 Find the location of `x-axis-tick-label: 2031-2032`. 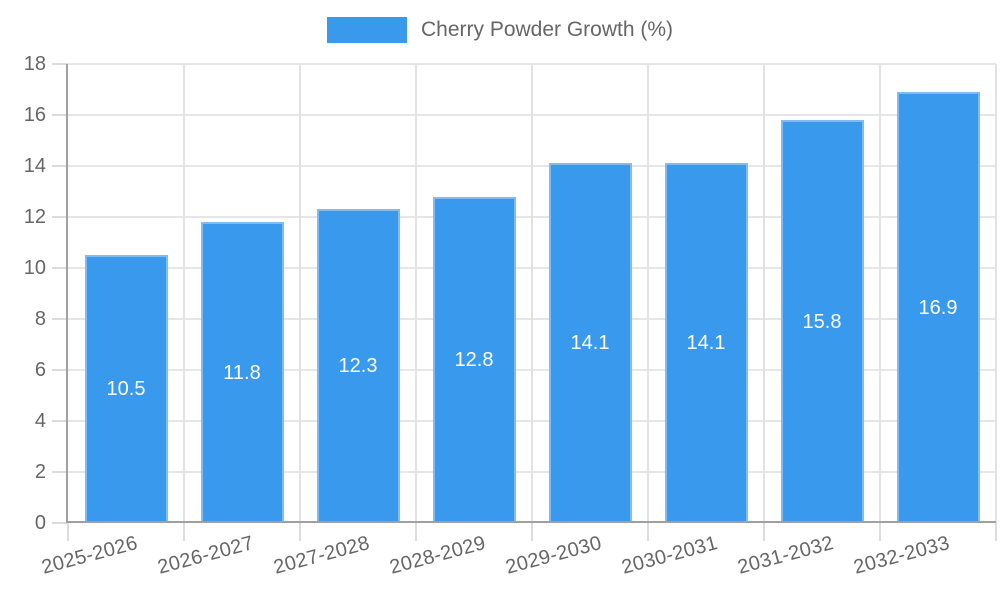

x-axis-tick-label: 2031-2032 is located at coordinates (785, 555).